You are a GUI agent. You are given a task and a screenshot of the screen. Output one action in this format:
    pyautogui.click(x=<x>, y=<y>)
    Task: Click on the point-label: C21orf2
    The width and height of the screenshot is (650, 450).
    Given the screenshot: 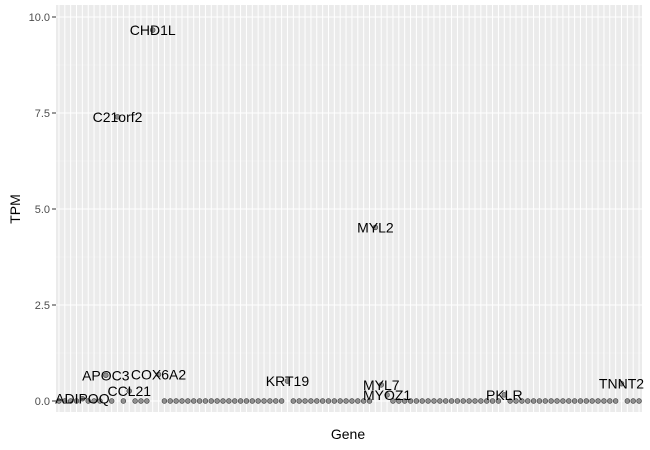 What is the action you would take?
    pyautogui.click(x=118, y=117)
    